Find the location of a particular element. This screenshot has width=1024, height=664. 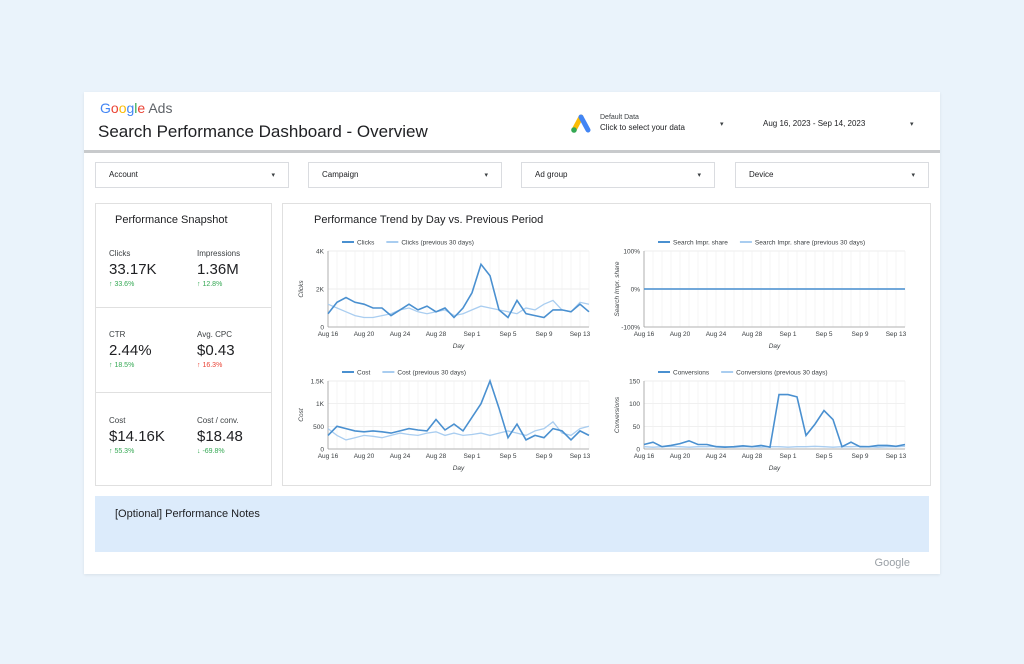

metric-clicks: Clicks 33.17K ↑ 33.6% is located at coordinates (133, 268).